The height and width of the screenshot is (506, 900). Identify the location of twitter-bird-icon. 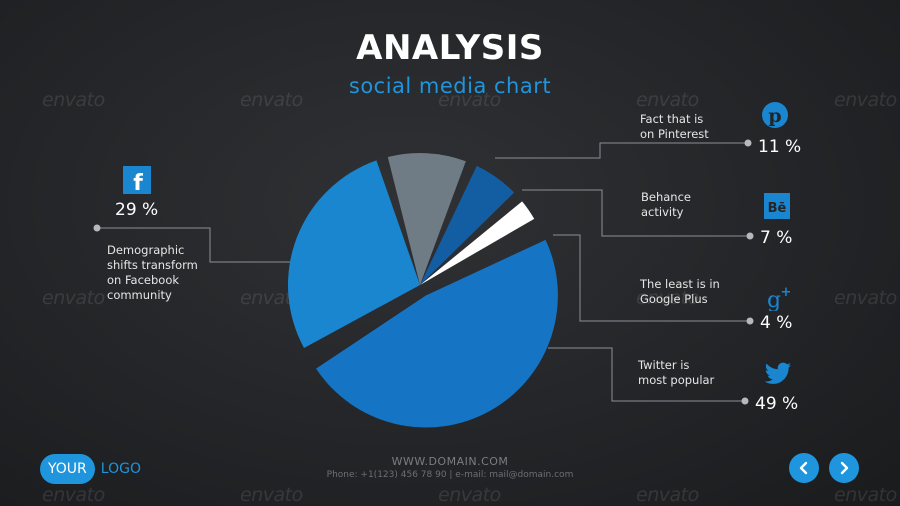
(778, 374).